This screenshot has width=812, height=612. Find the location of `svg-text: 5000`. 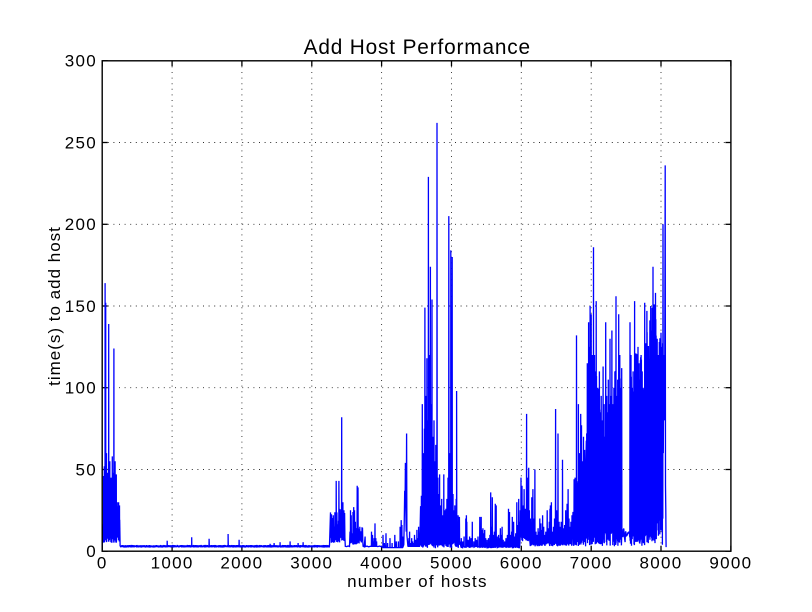

svg-text: 5000 is located at coordinates (451, 562).